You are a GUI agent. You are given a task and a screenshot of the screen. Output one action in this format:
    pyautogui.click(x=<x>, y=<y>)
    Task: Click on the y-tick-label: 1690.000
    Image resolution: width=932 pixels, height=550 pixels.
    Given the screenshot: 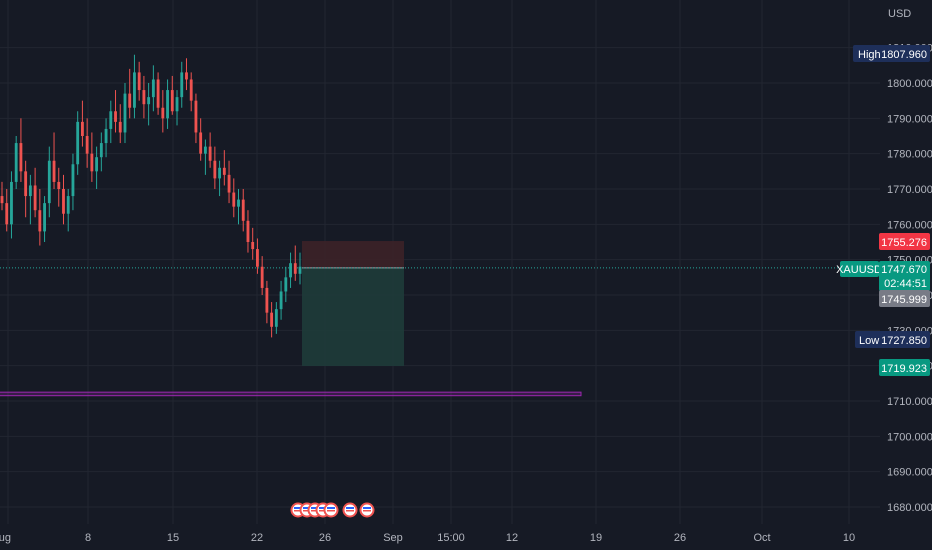 What is the action you would take?
    pyautogui.click(x=909, y=473)
    